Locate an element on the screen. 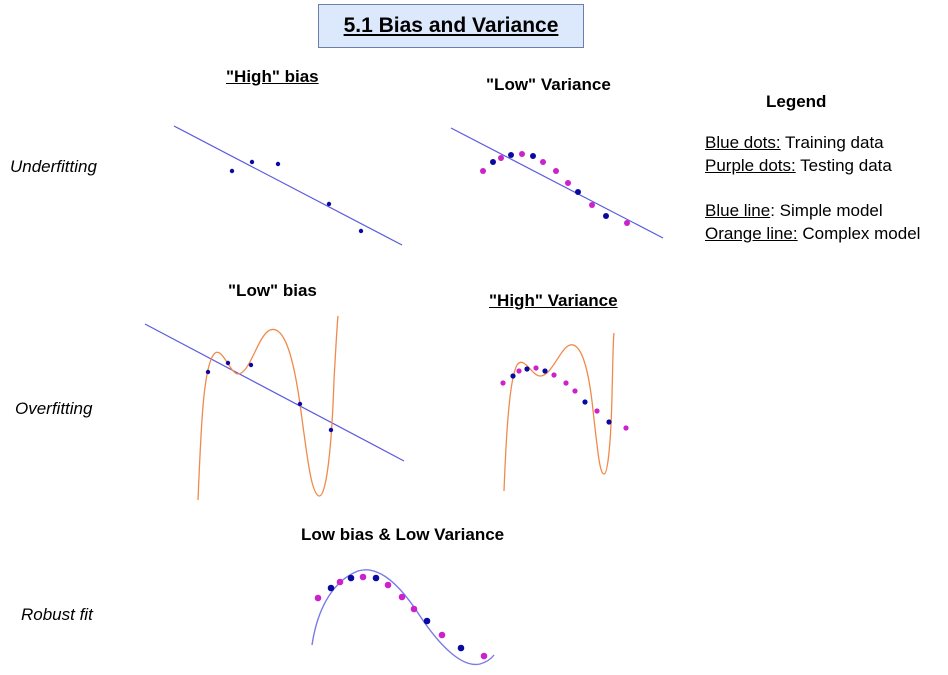 This screenshot has height=675, width=948. legend-text: Complex model is located at coordinates (859, 233).